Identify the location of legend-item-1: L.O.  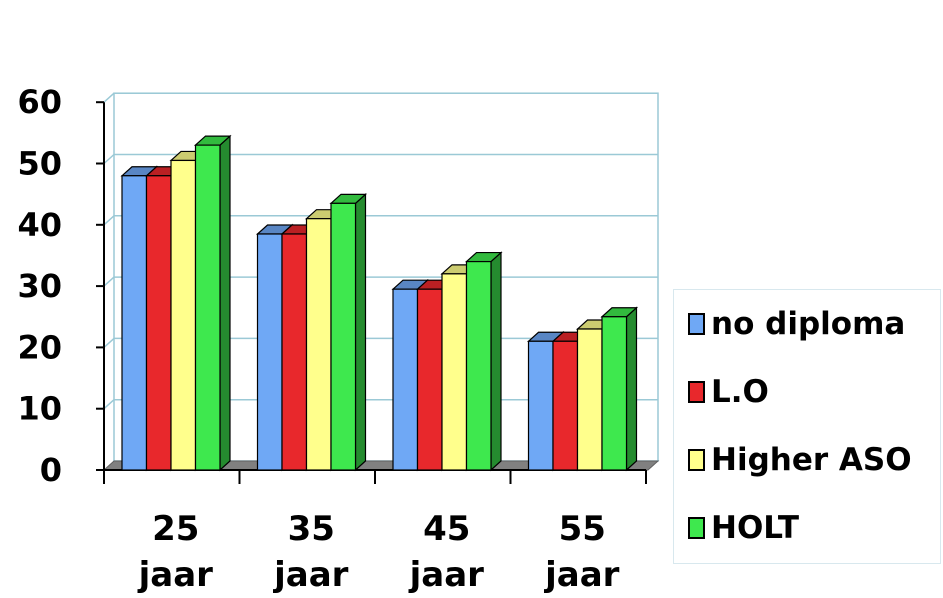
(728, 392).